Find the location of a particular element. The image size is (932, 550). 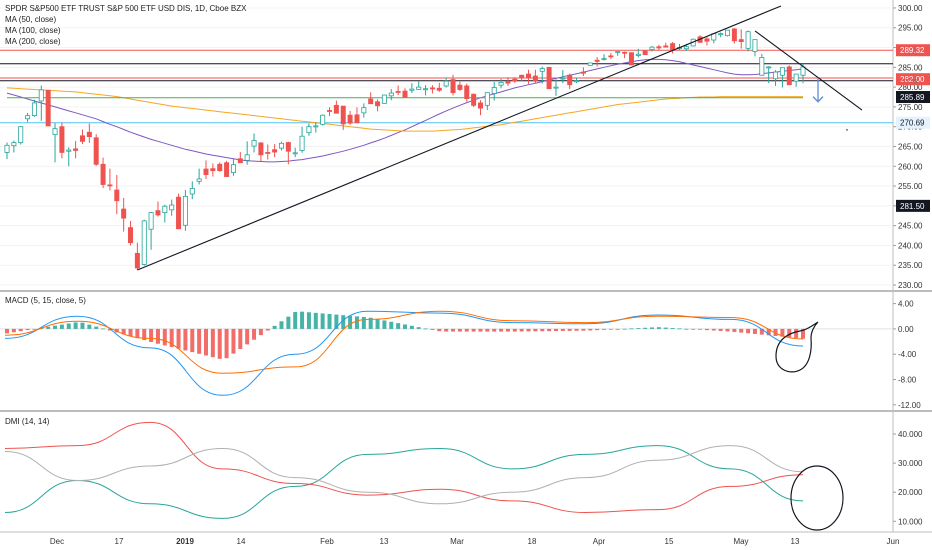

macd-tick-label: -4.00 is located at coordinates (907, 354).